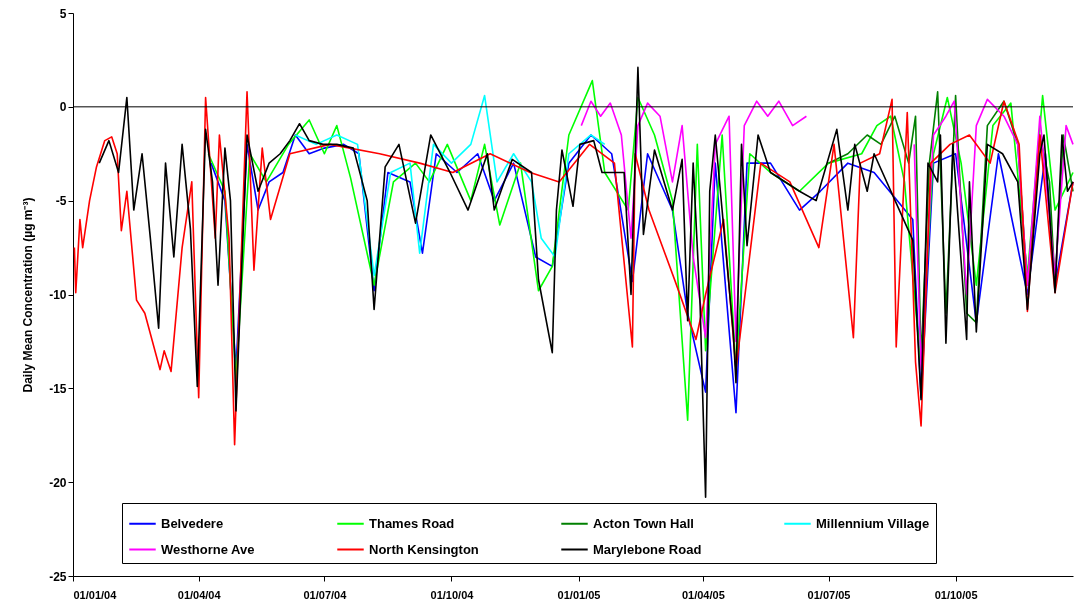  I want to click on x-tick-label: 01/10/04, so click(452, 594).